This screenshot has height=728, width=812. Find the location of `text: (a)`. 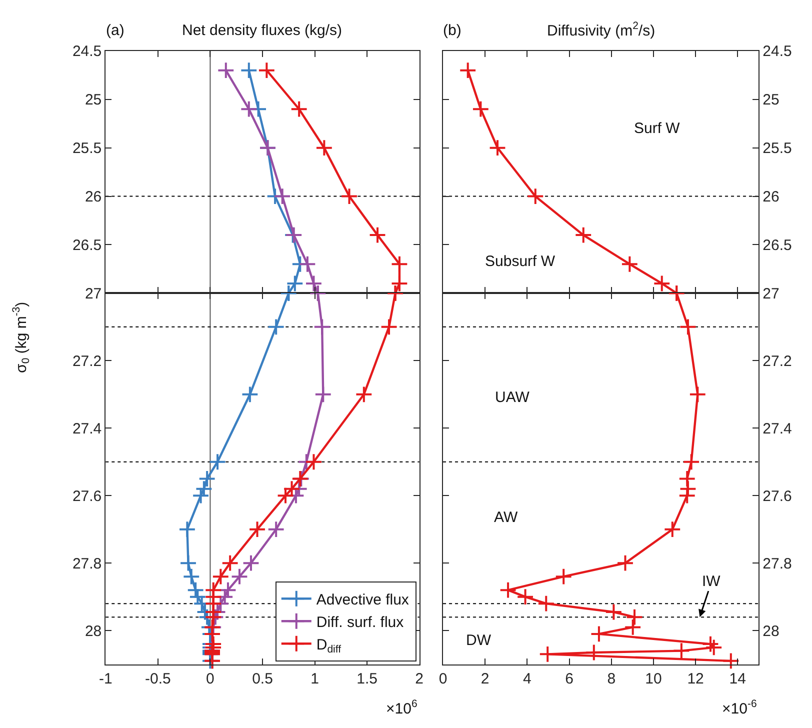

text: (a) is located at coordinates (115, 30).